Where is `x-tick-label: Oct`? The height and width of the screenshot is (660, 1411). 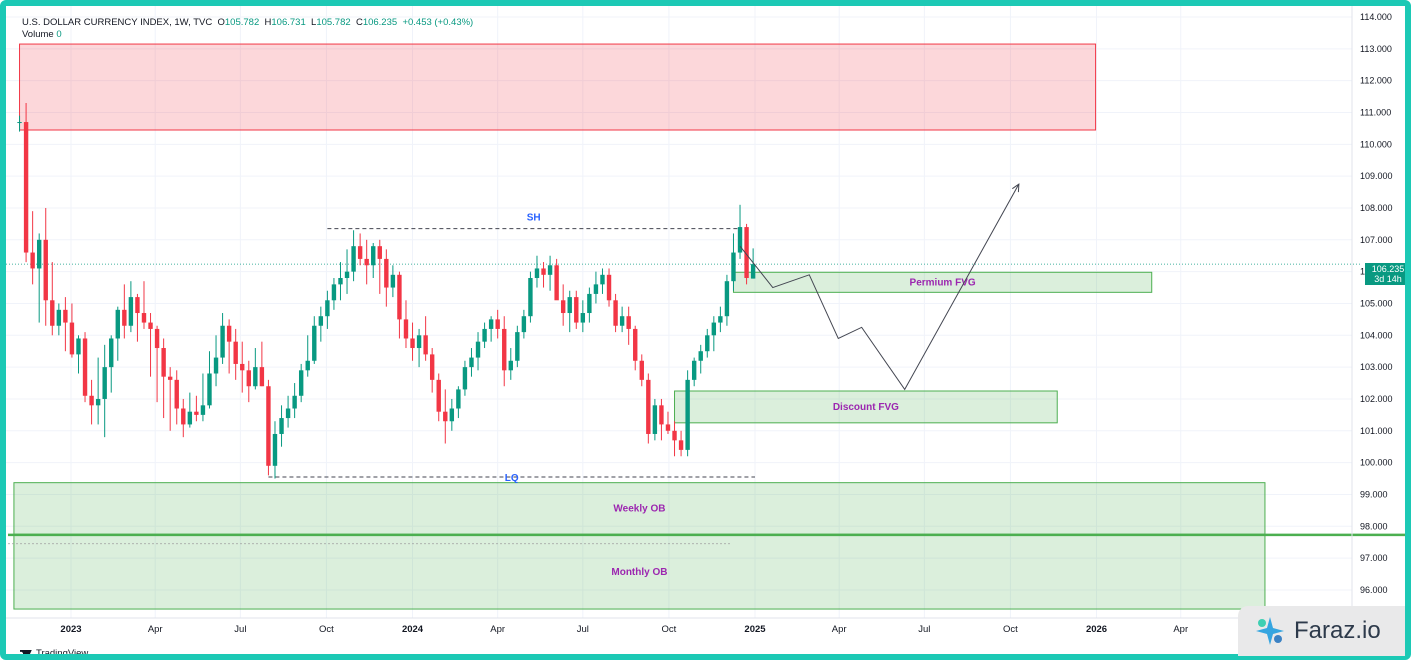 x-tick-label: Oct is located at coordinates (1010, 629).